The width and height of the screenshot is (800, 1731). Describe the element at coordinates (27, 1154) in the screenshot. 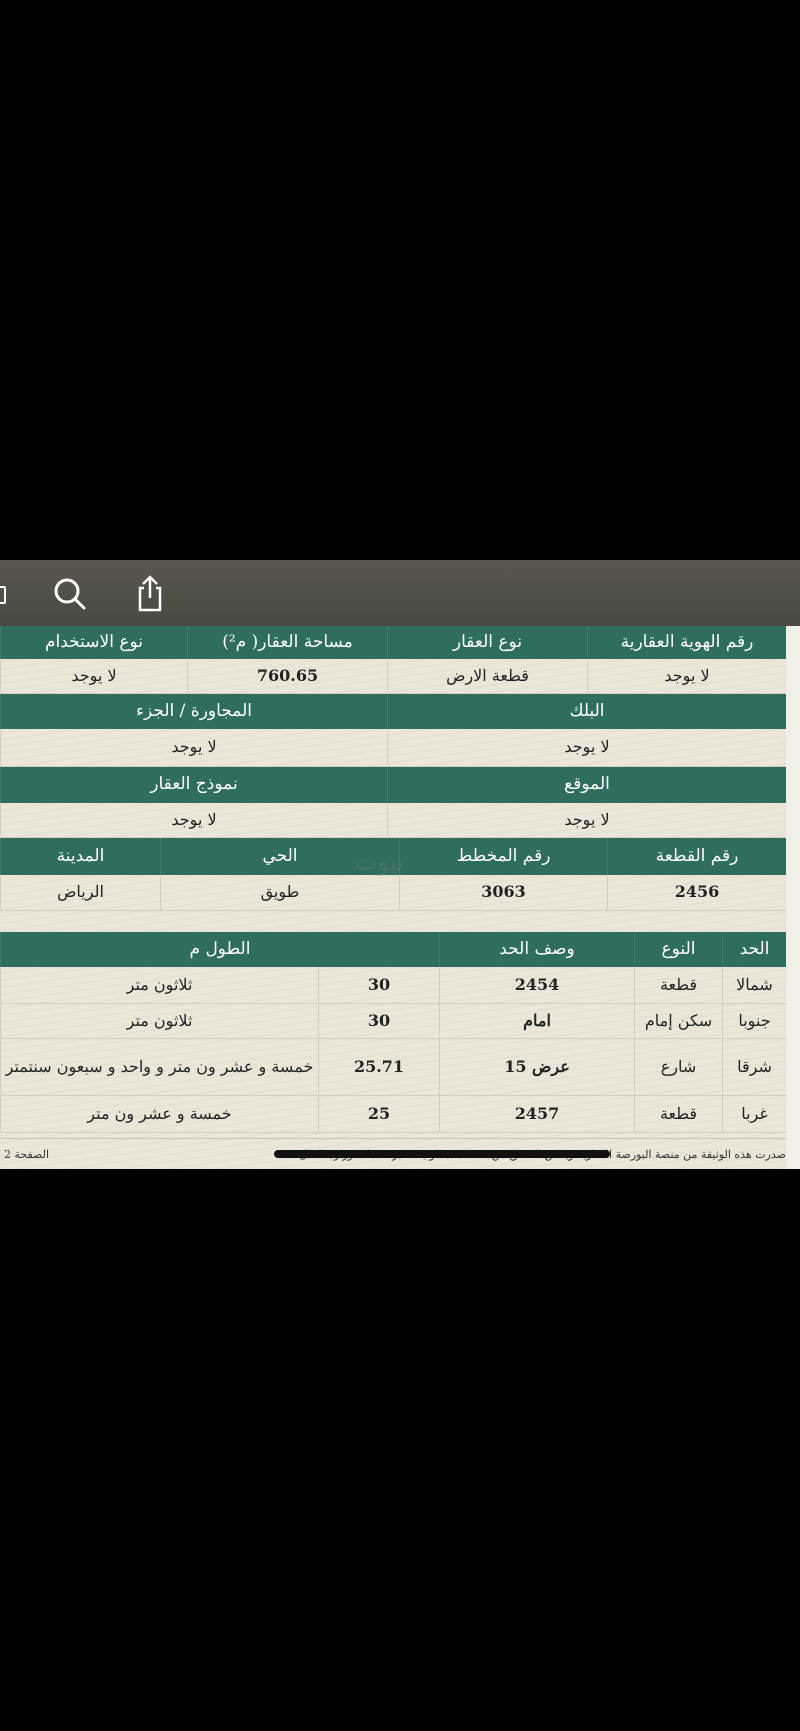

I see `page-number: الصفحة 2` at that location.